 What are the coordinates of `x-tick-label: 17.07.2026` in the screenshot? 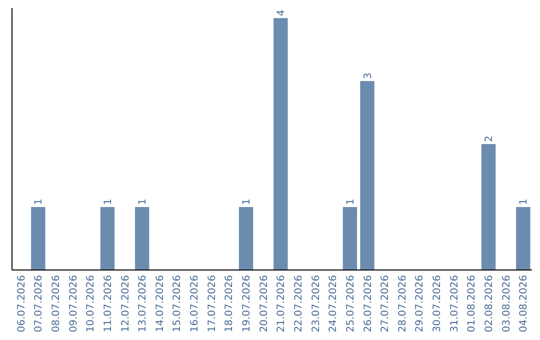 It's located at (212, 303).